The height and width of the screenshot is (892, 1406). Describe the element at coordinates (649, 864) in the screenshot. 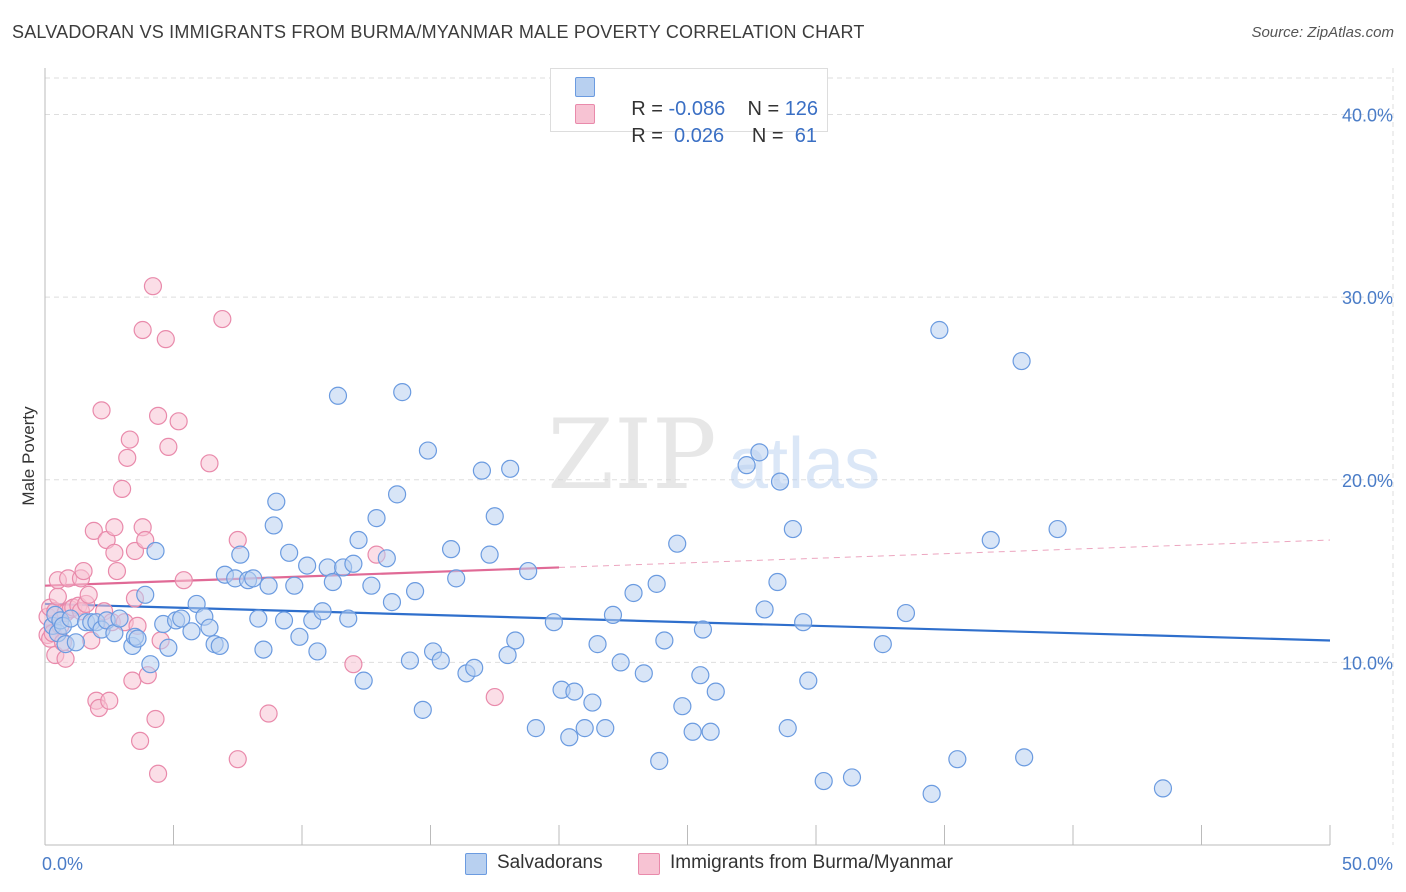

I see `bottom-legend-swatch-burma` at that location.